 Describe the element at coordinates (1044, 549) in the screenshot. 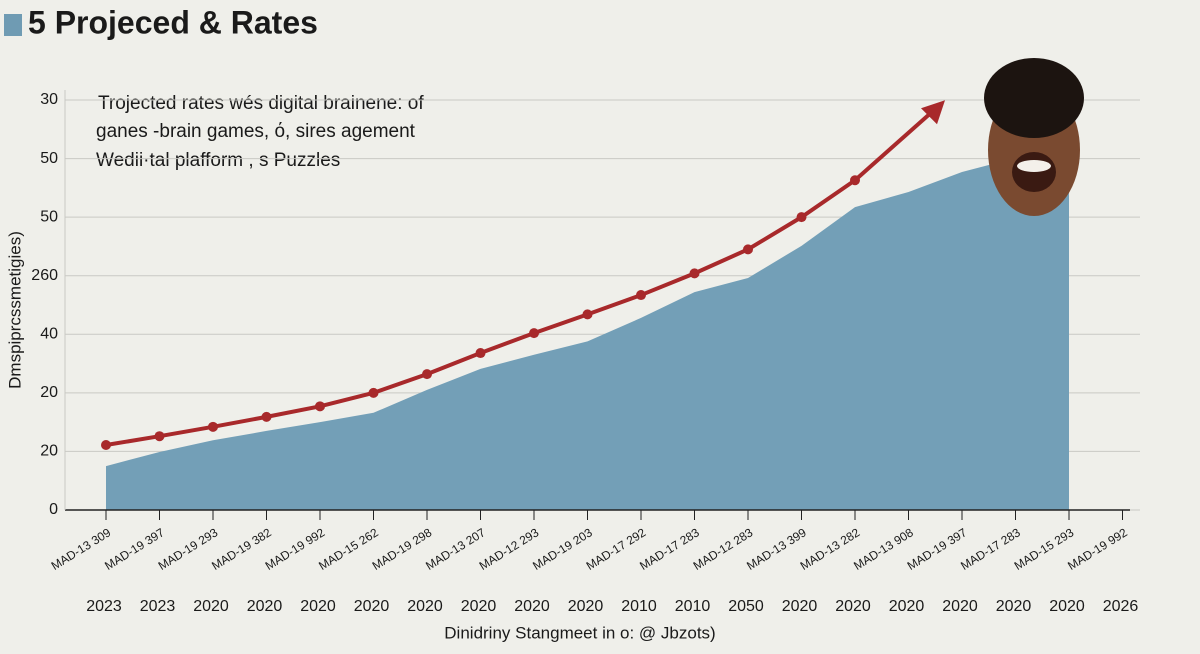

I see `x-tick-label: MAD-15 293` at that location.